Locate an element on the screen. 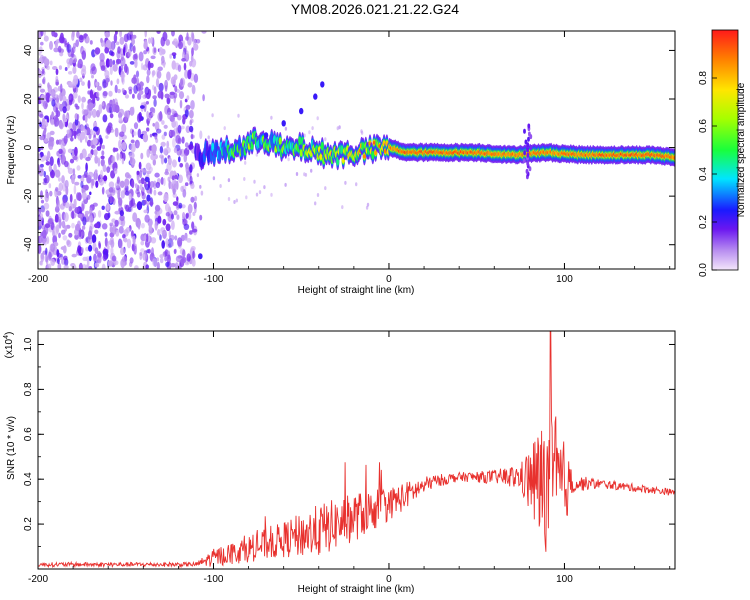  branch-blob is located at coordinates (315, 96).